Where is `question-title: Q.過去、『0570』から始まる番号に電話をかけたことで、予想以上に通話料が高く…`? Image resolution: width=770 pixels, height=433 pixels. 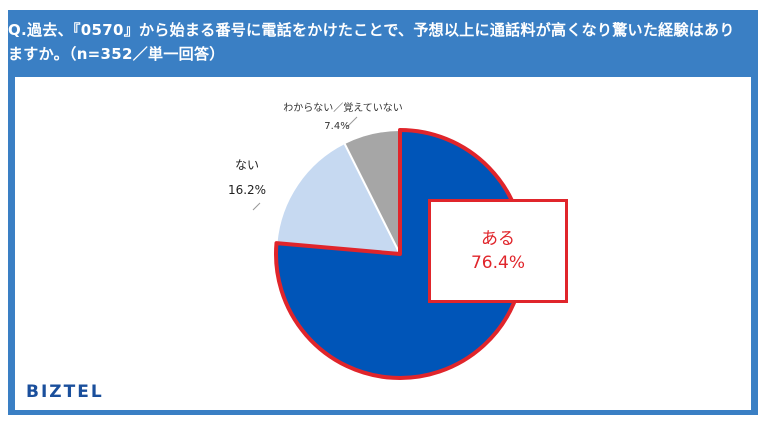
question-title: Q.過去、『0570』から始まる番号に電話をかけたことで、予想以上に通話料が高く… is located at coordinates (371, 42).